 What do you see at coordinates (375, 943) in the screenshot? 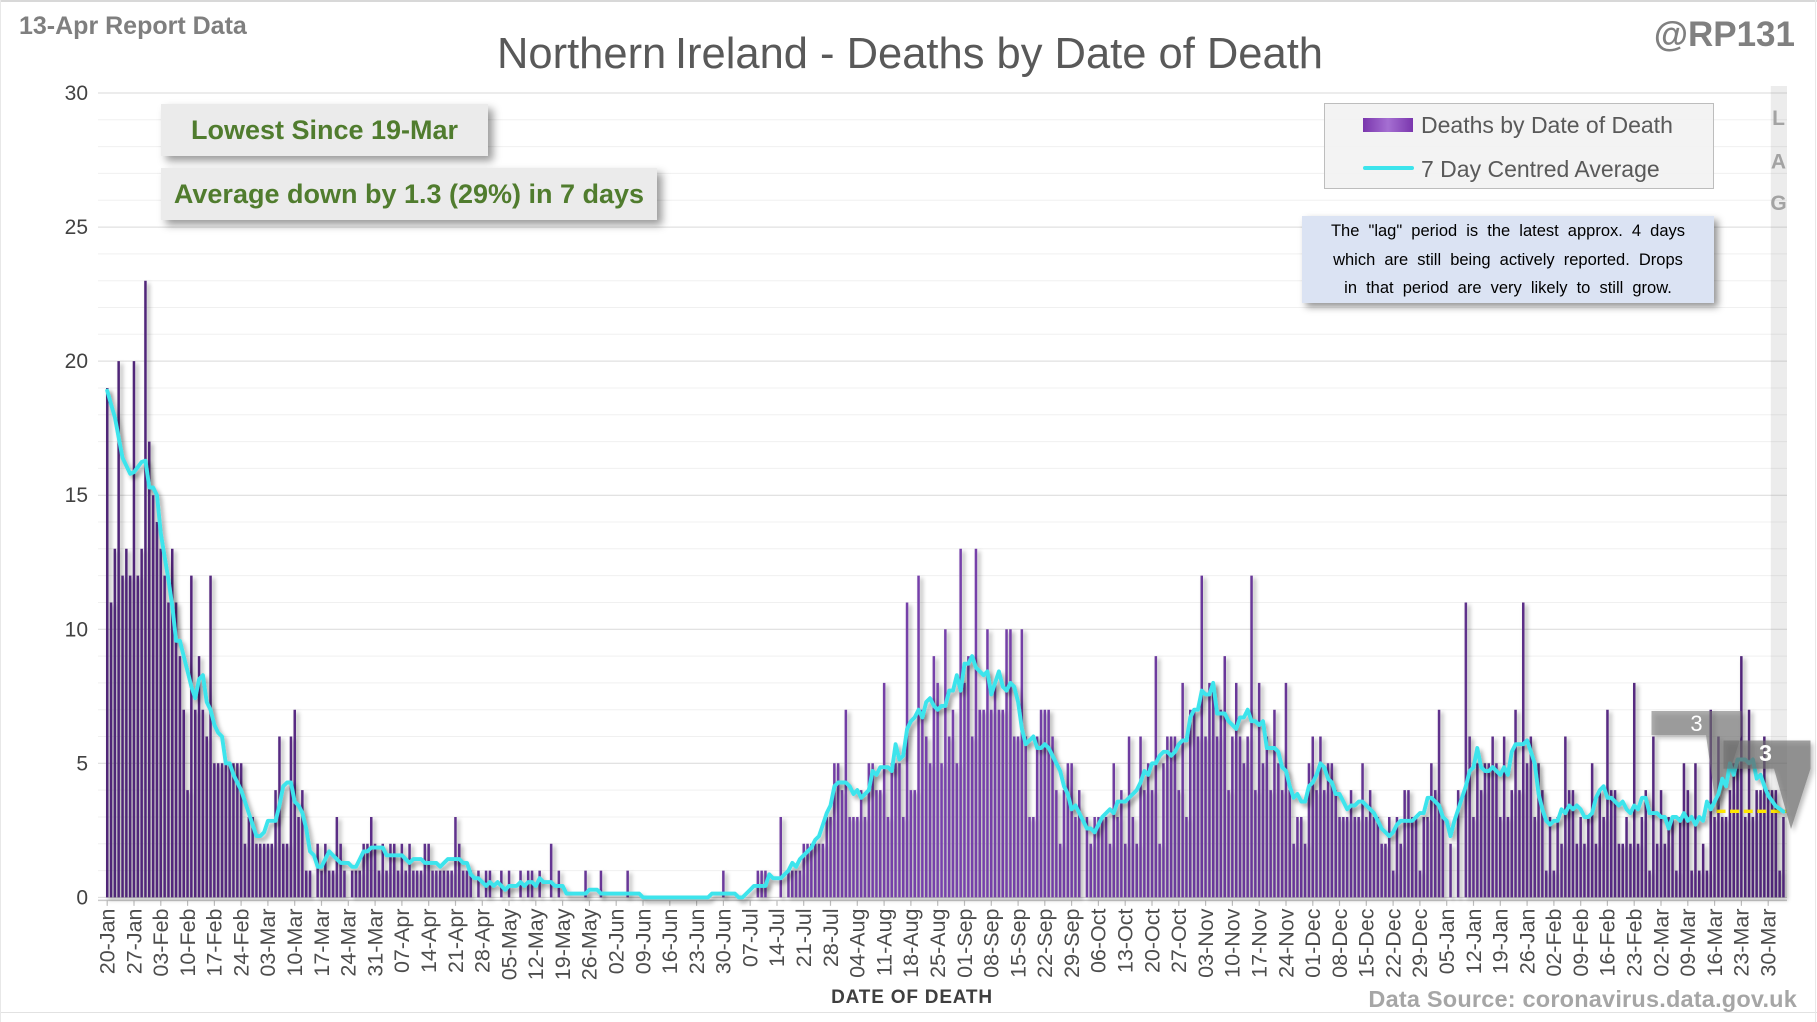
I see `svg-text: 31-Mar` at bounding box center [375, 943].